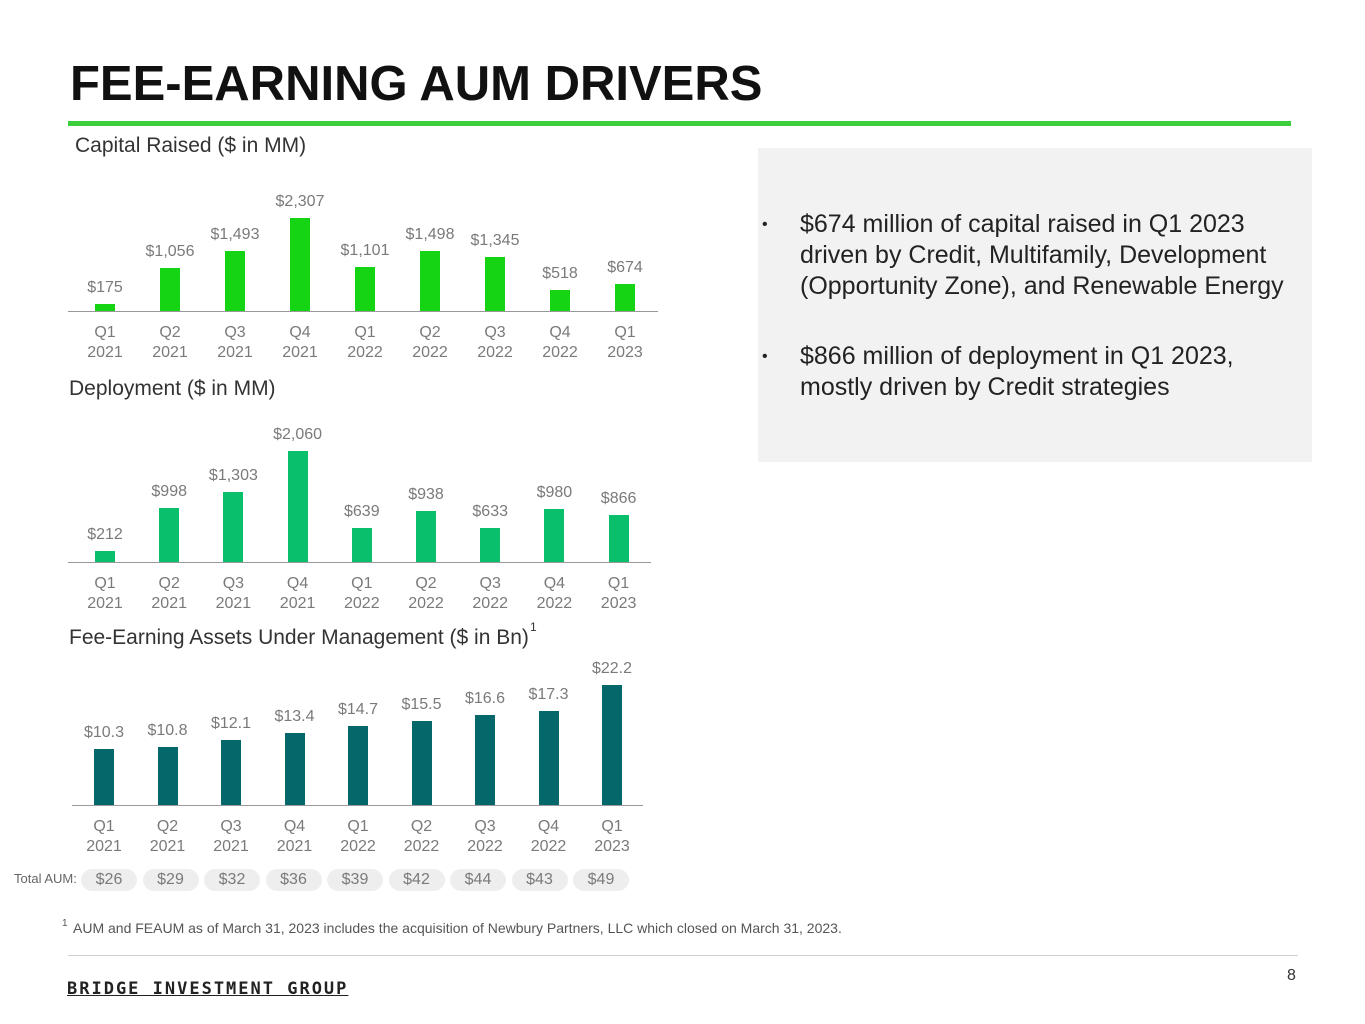 The height and width of the screenshot is (1024, 1365). What do you see at coordinates (548, 695) in the screenshot?
I see `value-label: $17.3` at bounding box center [548, 695].